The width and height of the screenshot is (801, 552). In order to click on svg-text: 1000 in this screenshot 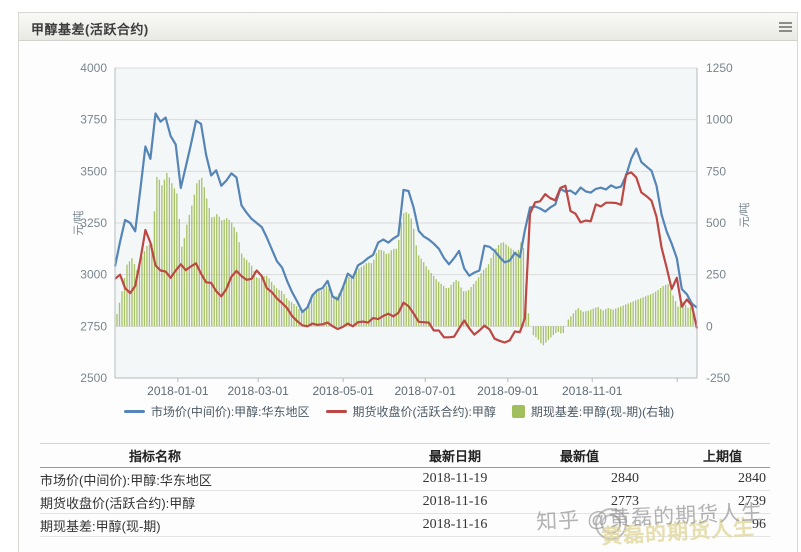, I will do `click(719, 120)`.